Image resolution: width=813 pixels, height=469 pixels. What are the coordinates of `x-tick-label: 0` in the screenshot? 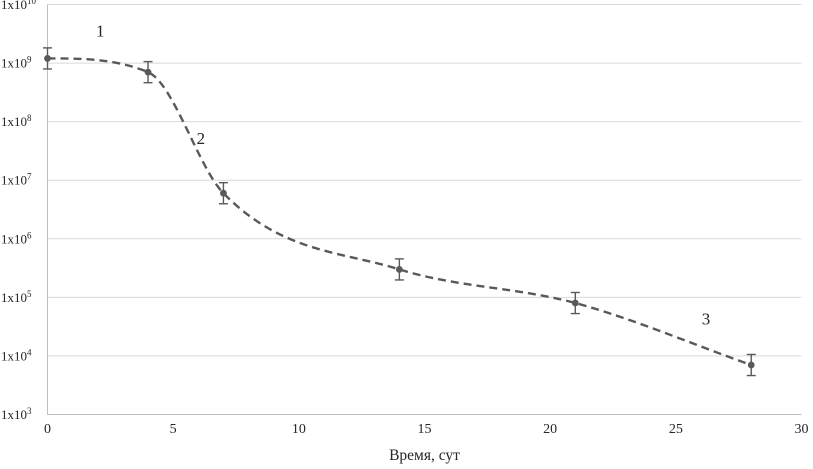 It's located at (47, 429).